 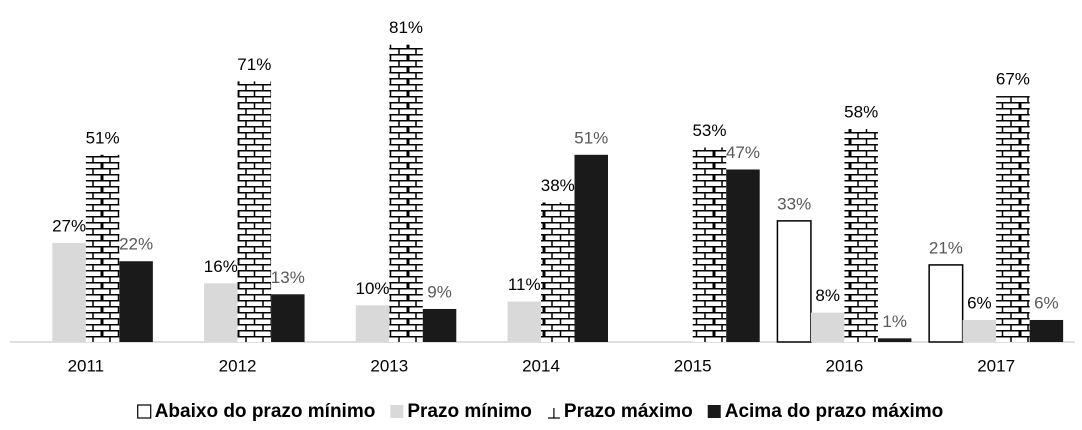 What do you see at coordinates (558, 185) in the screenshot?
I see `value-label: 38%` at bounding box center [558, 185].